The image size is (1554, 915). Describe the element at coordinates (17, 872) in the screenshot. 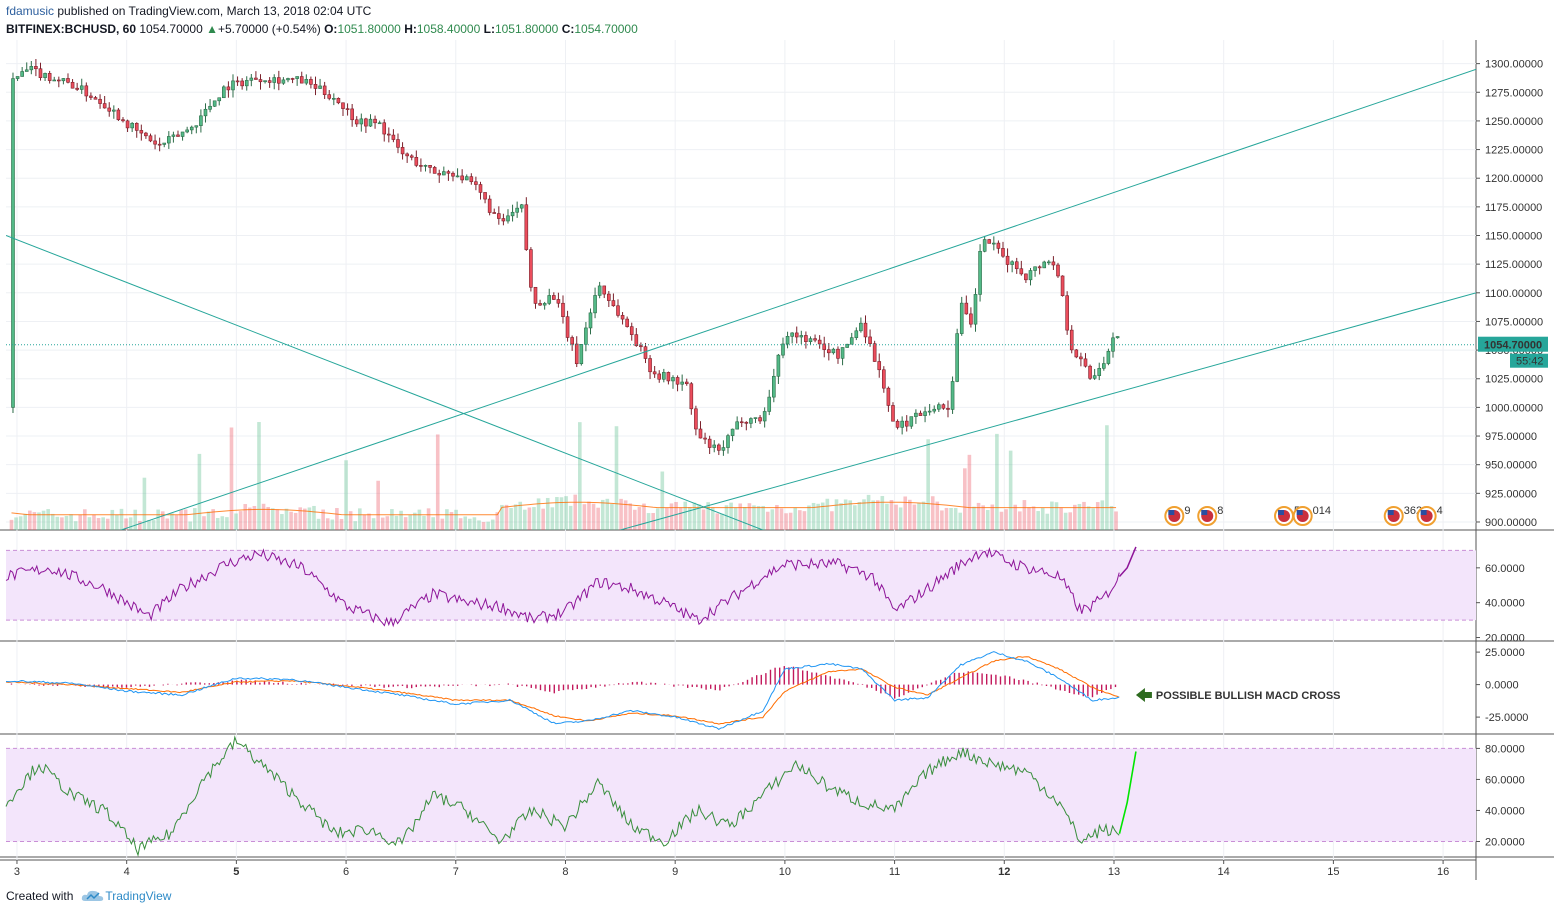

I see `time-axis-label: 3` at that location.